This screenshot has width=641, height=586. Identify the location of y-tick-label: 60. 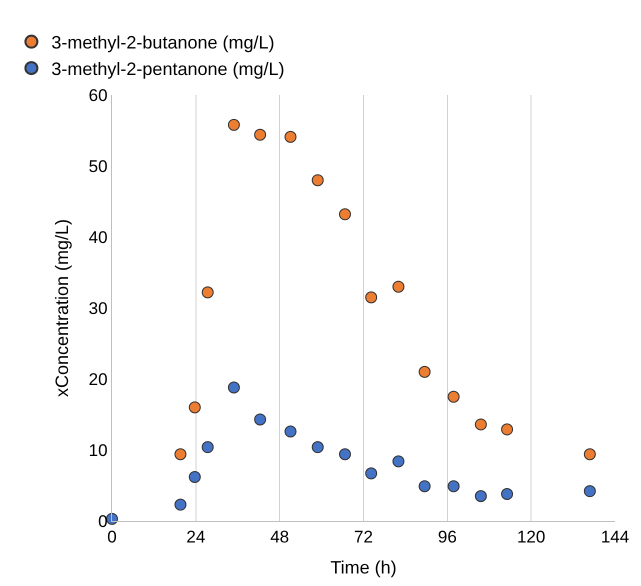
(98, 95).